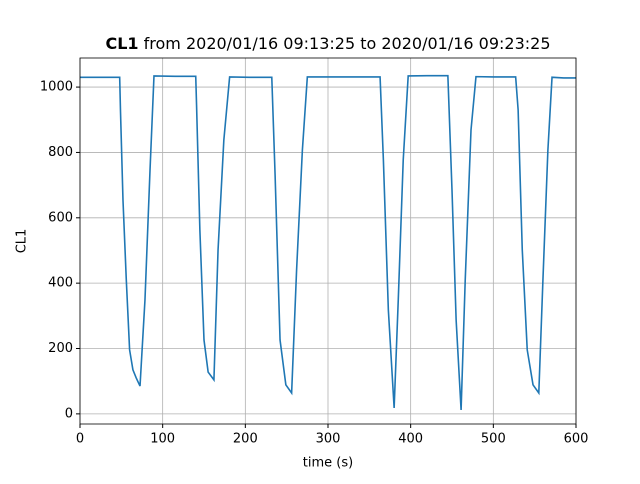 The height and width of the screenshot is (484, 640). I want to click on y-tick-label: 400, so click(60, 283).